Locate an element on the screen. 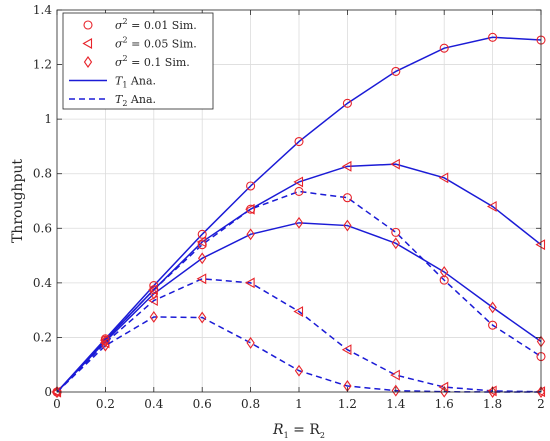 This screenshot has height=441, width=550. legend-label: T1 Ana. is located at coordinates (135, 82).